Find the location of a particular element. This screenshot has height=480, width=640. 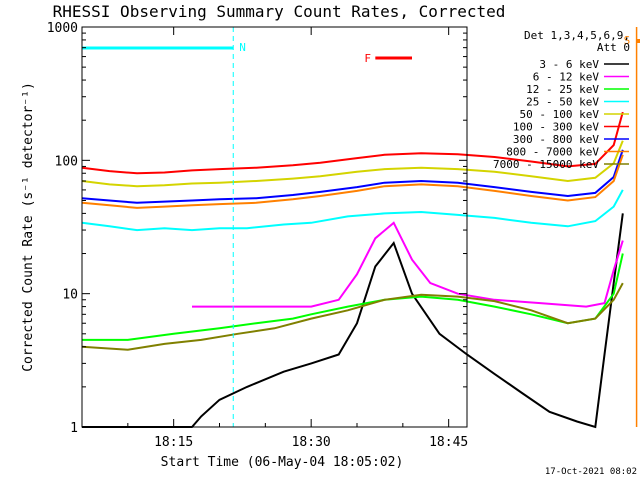

y-tick-label: 1000 is located at coordinates (62, 28).